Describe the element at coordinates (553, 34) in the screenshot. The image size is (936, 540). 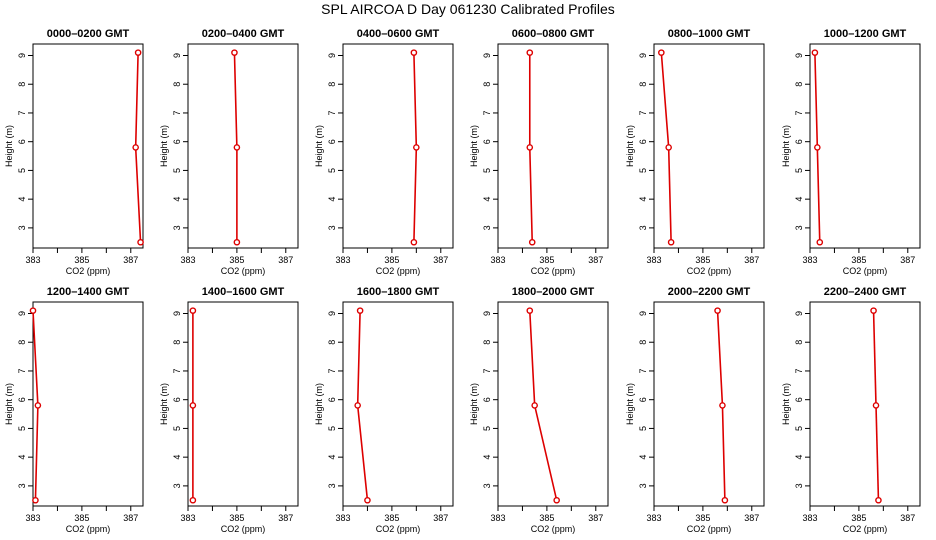
I see `panel-title: 0600–0800 GMT` at that location.